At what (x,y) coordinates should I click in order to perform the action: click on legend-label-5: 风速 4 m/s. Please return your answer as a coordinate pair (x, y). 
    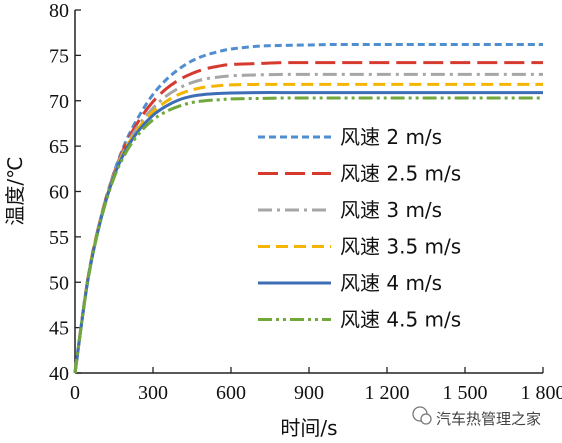
    Looking at the image, I should click on (391, 283).